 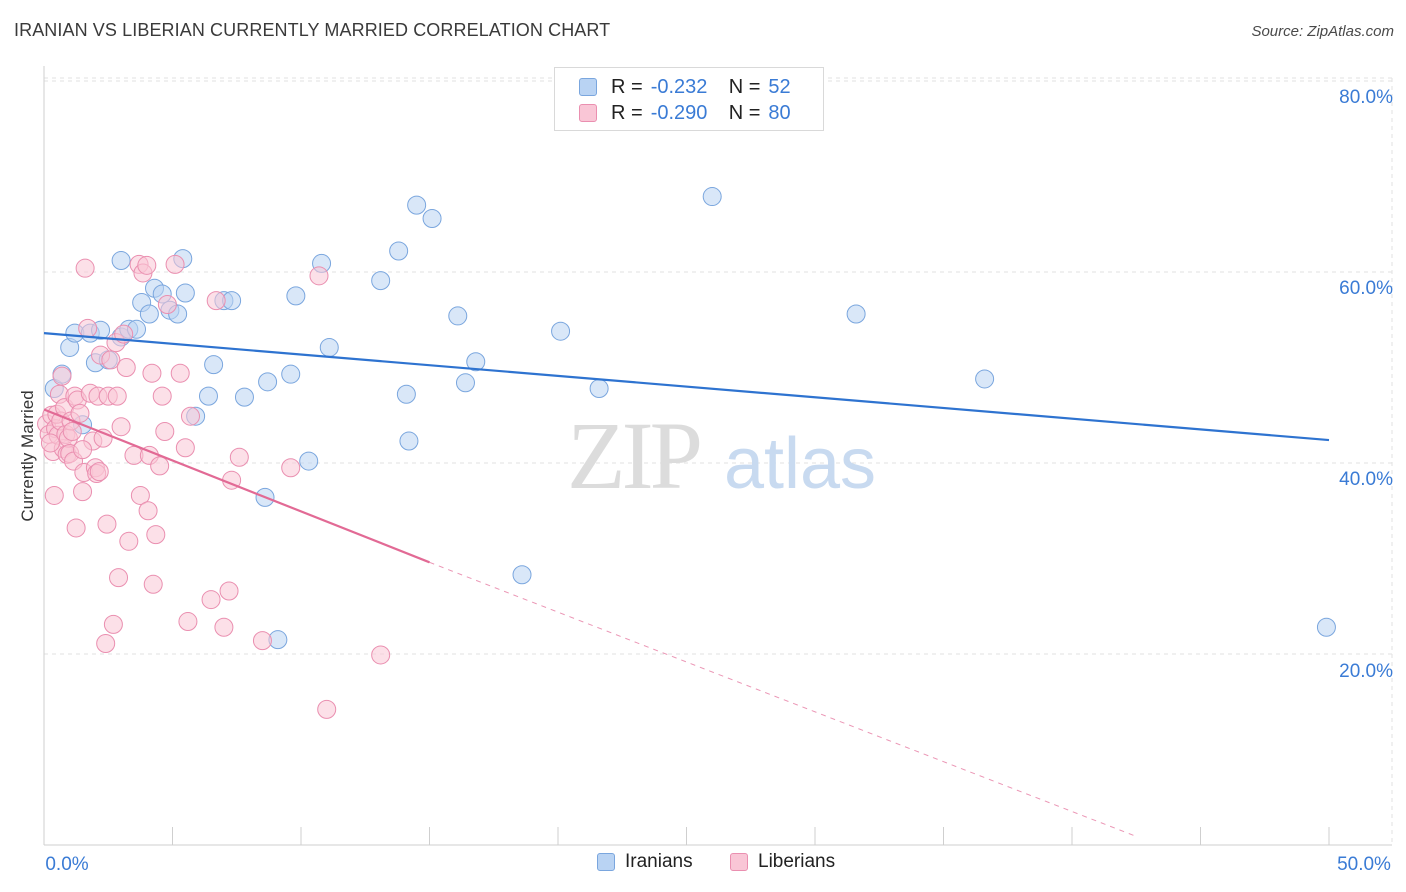 What do you see at coordinates (588, 87) in the screenshot?
I see `legend-swatch-iranians` at bounding box center [588, 87].